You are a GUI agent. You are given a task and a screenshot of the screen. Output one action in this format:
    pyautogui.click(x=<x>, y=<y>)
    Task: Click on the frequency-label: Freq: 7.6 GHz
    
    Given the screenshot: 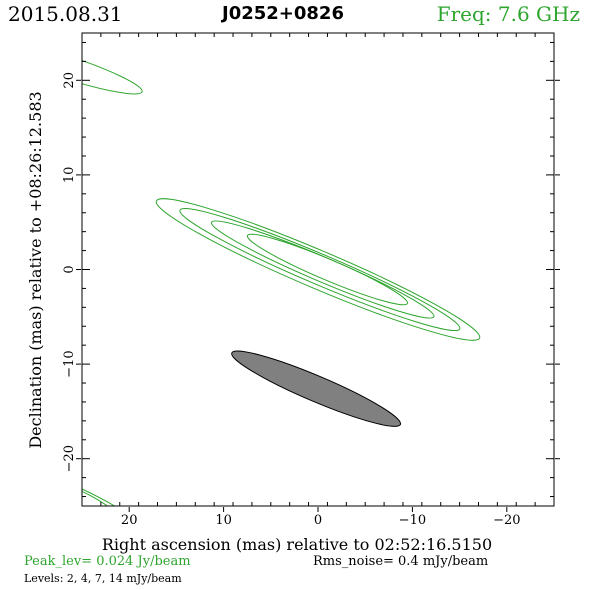 What is the action you would take?
    pyautogui.click(x=508, y=14)
    